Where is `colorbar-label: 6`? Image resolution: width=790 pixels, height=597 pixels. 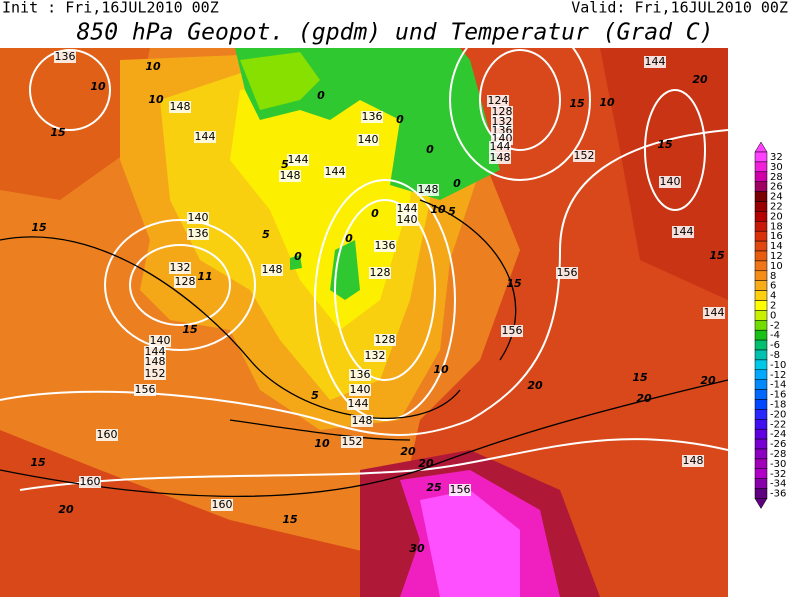 colorbar-label: 6 is located at coordinates (773, 286).